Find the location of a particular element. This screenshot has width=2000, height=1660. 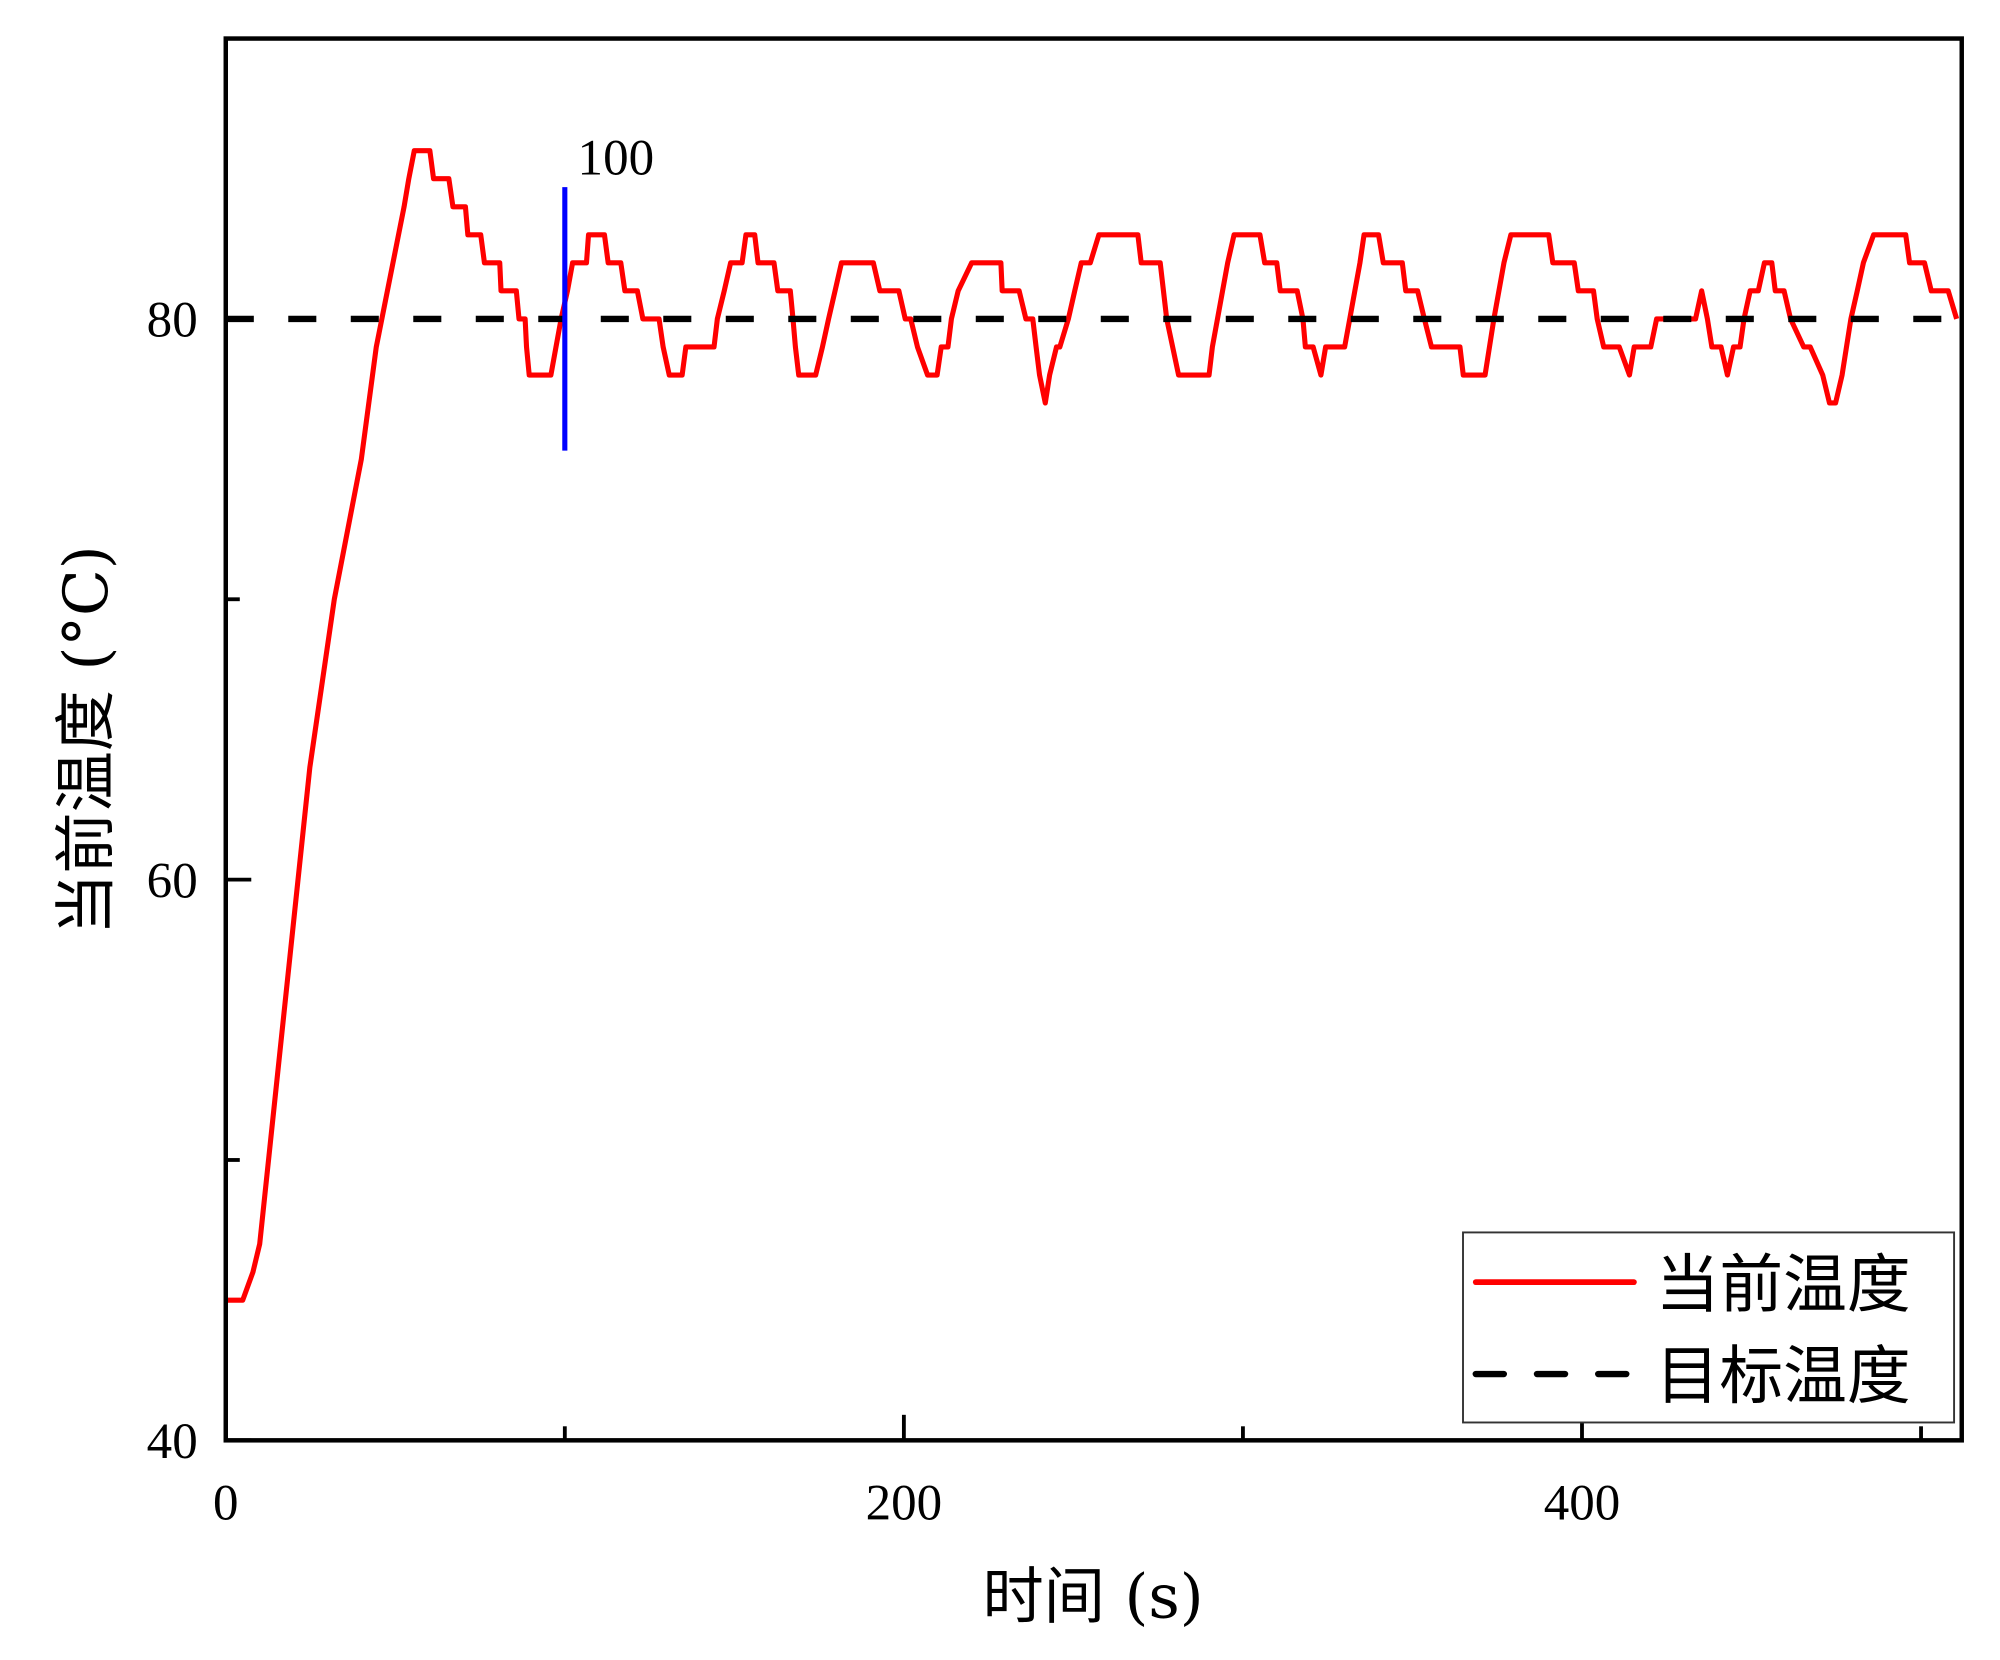

y-tick-label: 60 is located at coordinates (172, 881).